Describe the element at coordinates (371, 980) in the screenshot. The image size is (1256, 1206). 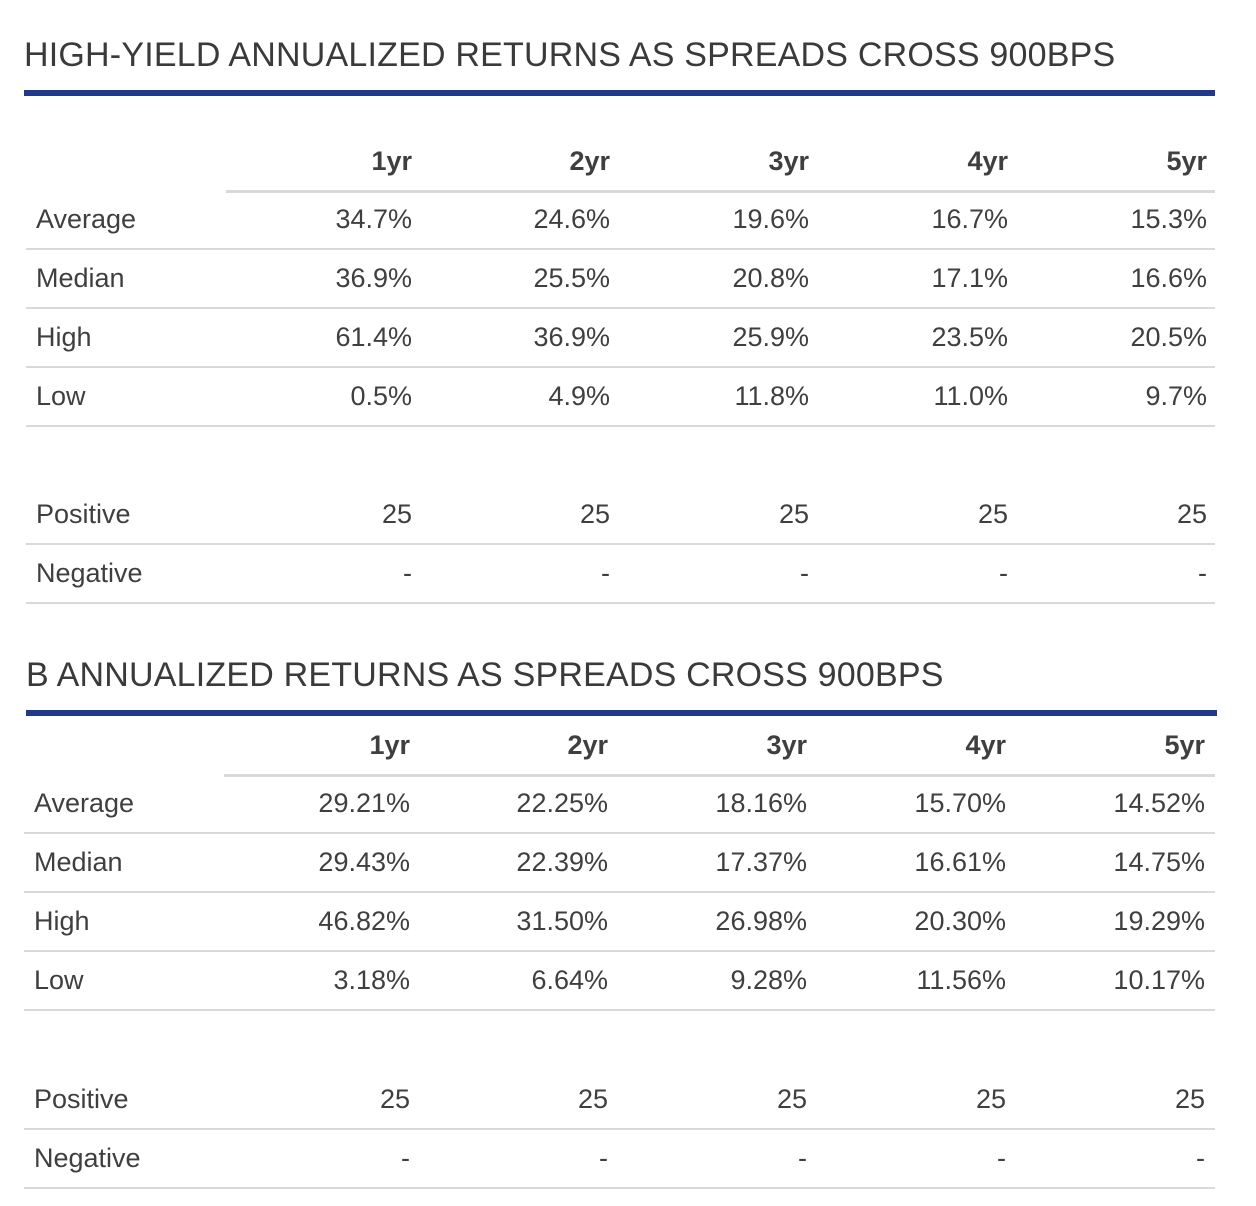
I see `cell-value: 3.18%` at that location.